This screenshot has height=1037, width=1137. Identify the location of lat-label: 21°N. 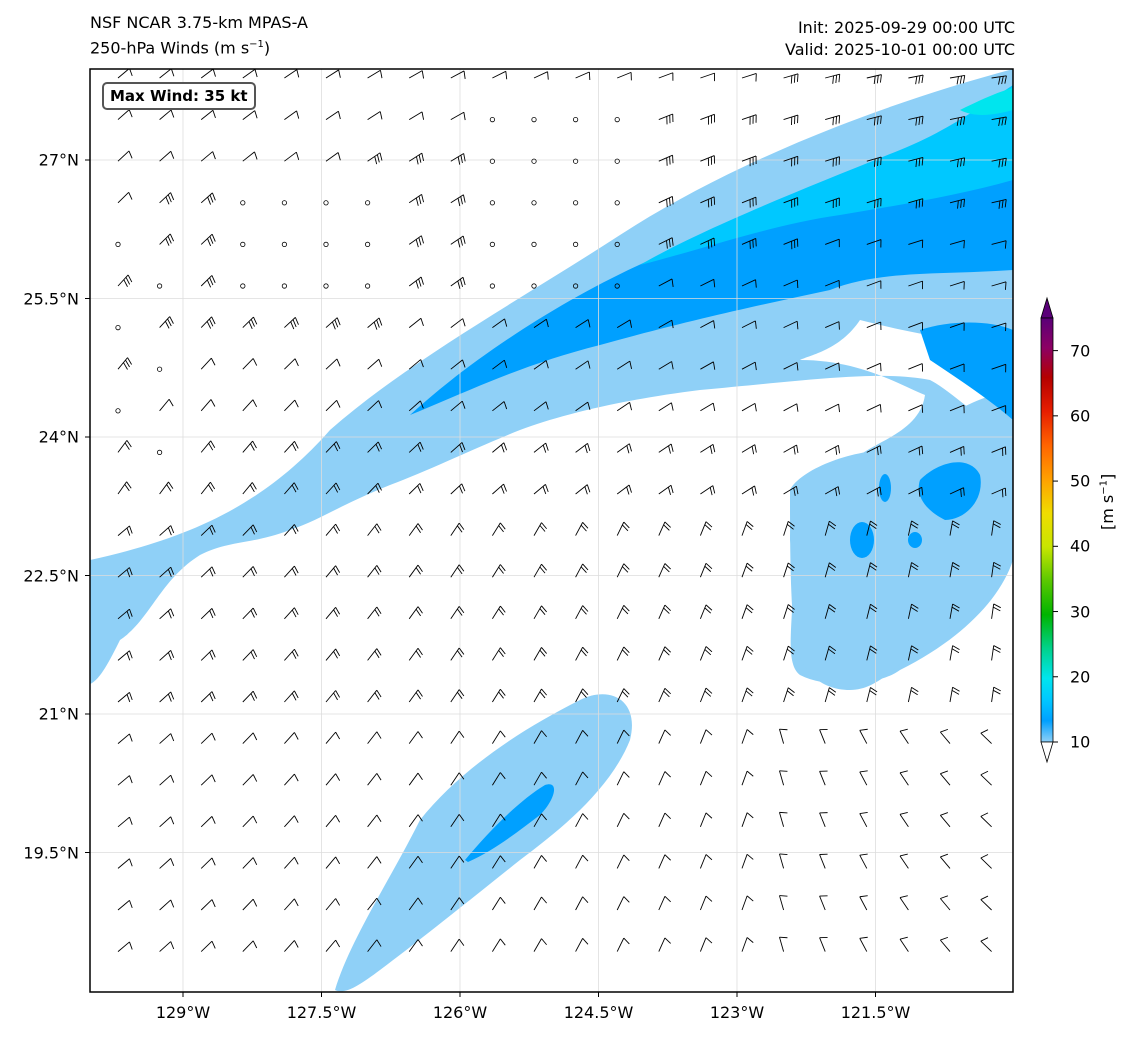
(58, 714).